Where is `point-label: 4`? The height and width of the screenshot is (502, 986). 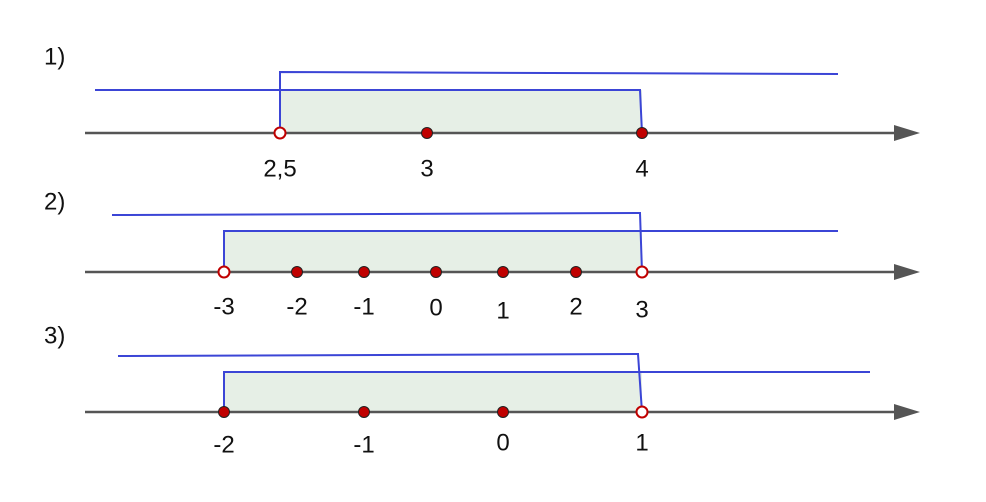 point-label: 4 is located at coordinates (641, 168).